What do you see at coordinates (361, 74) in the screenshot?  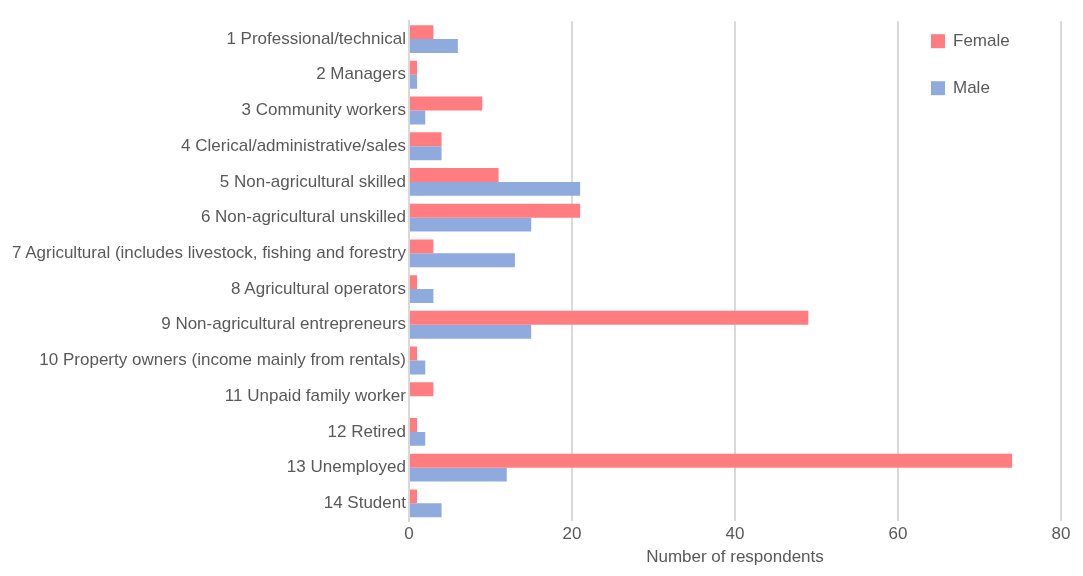 I see `y-tick-label: 2 Managers` at bounding box center [361, 74].